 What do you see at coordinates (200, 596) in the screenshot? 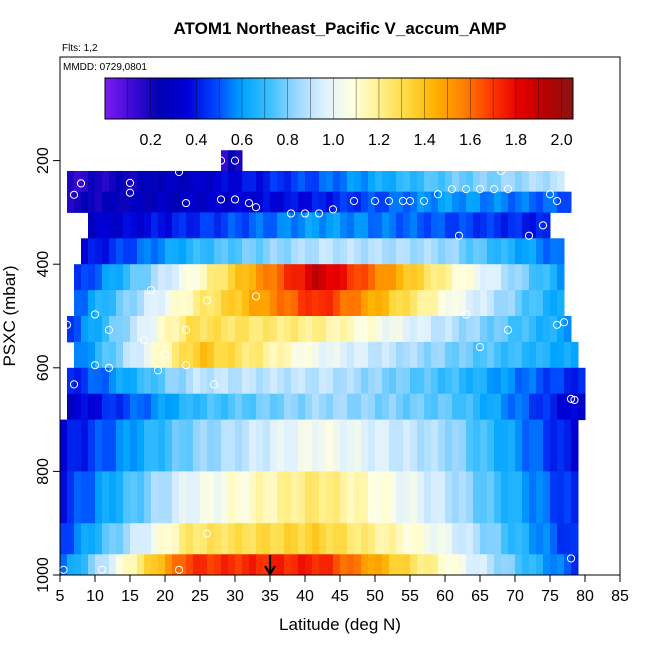
I see `x-tick-label: 25` at bounding box center [200, 596].